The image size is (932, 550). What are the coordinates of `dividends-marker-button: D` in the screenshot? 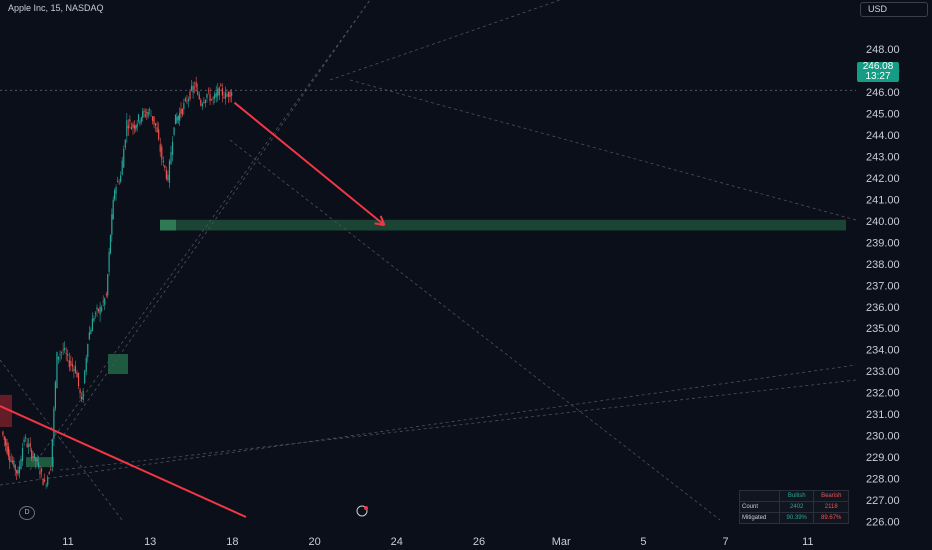 It's located at (27, 513).